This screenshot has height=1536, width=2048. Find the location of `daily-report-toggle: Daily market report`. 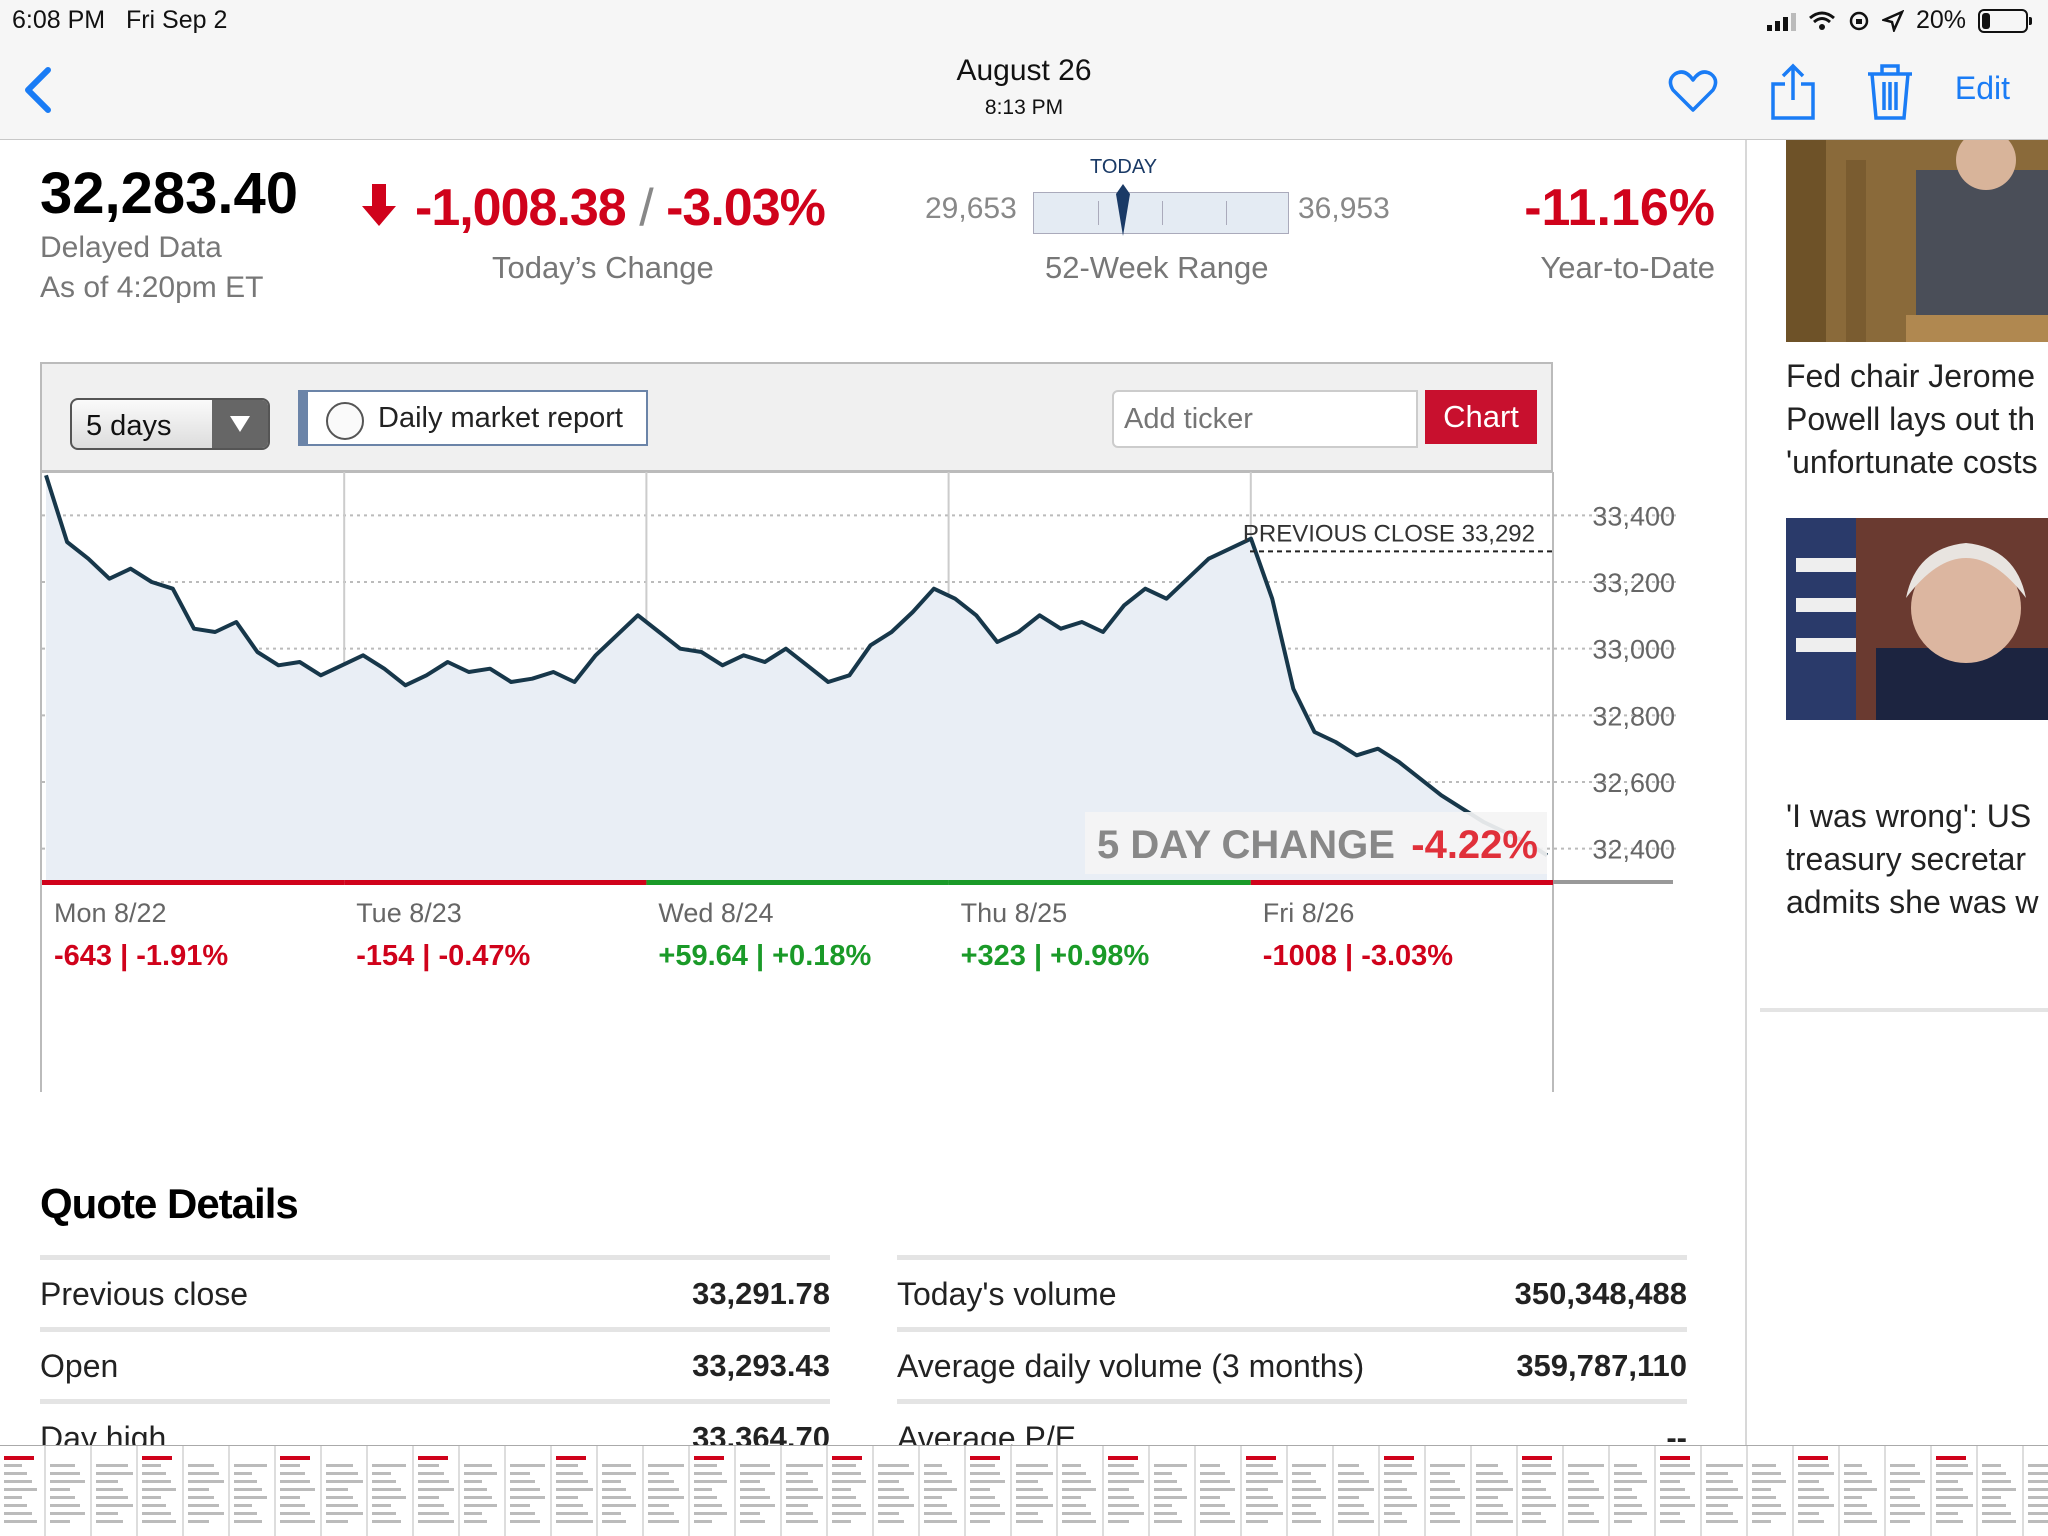

daily-report-toggle: Daily market report is located at coordinates (473, 418).